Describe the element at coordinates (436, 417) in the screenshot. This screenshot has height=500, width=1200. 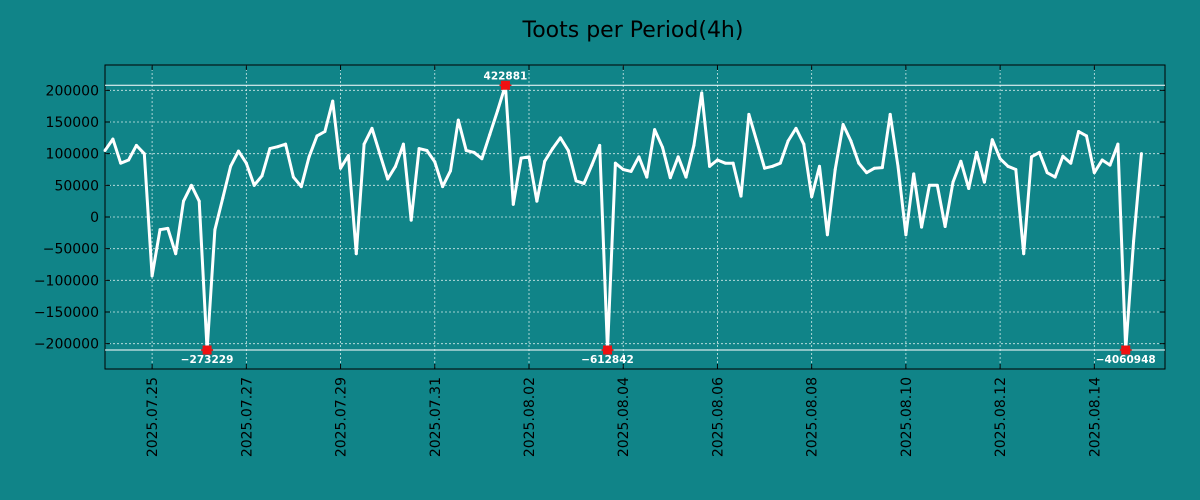
I see `xtick-label: 2025.07.31` at that location.